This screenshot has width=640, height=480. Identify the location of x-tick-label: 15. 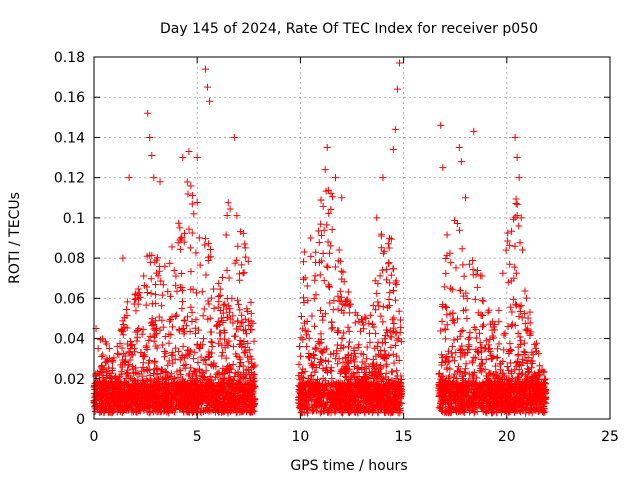
(404, 437).